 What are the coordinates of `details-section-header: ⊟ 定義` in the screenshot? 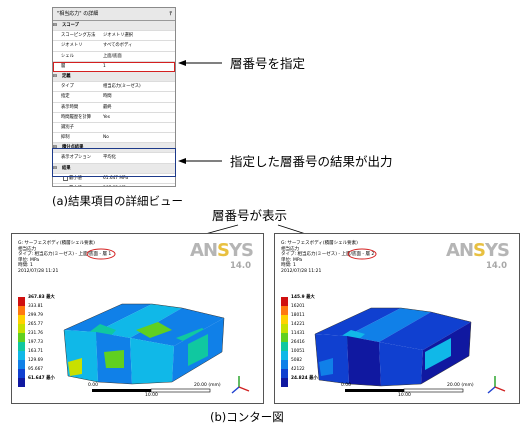 It's located at (114, 77).